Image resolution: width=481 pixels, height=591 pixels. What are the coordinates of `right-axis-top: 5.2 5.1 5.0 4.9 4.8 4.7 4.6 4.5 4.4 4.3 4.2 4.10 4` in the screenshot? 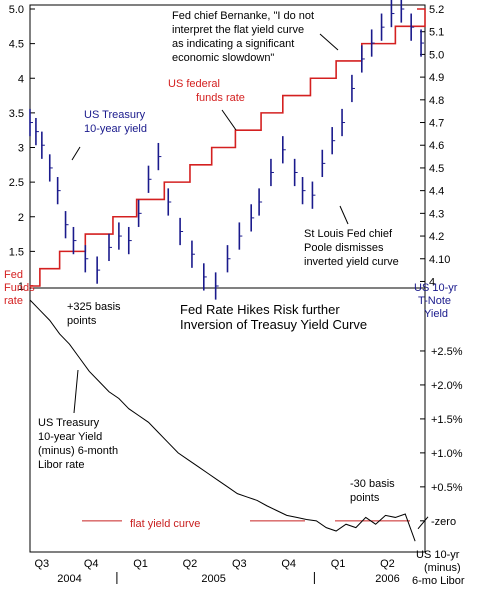 It's located at (435, 146).